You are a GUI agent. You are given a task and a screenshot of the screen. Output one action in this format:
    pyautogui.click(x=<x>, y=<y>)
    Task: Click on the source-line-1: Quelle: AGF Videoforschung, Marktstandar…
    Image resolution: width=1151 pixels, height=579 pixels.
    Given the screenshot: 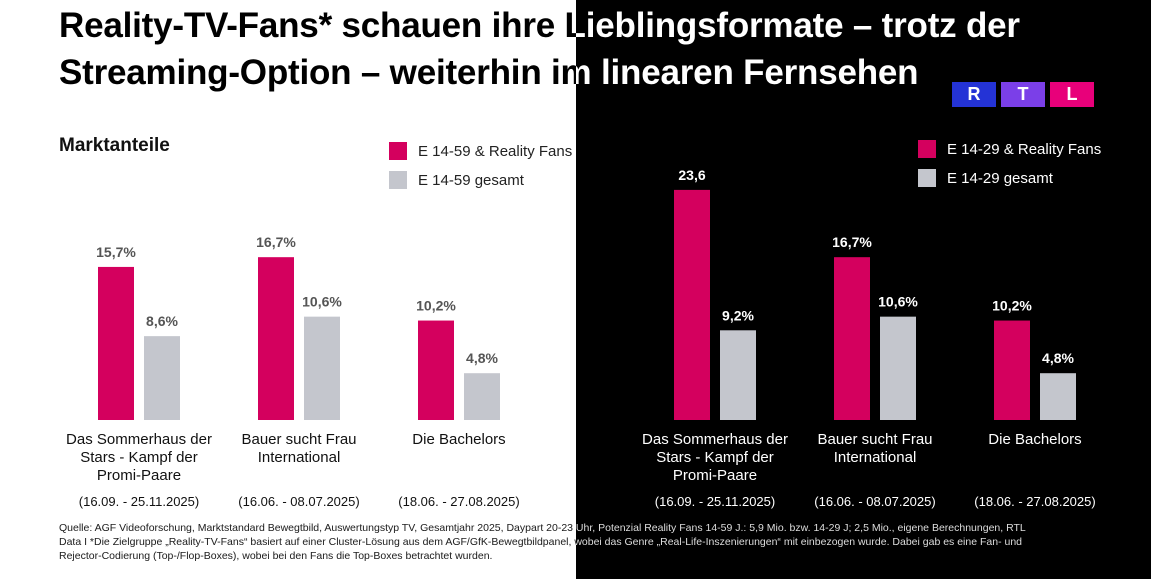 What is the action you would take?
    pyautogui.click(x=542, y=528)
    